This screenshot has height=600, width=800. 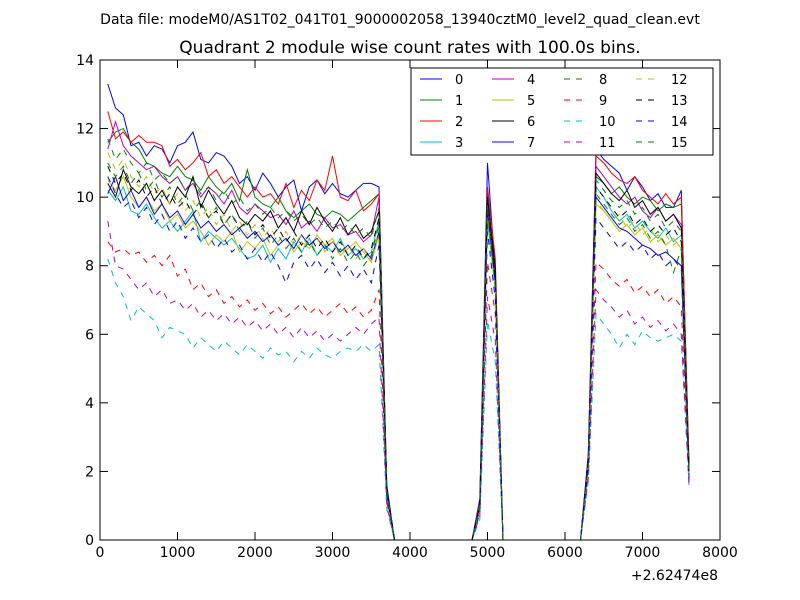 I want to click on legend-label-13: 13, so click(x=679, y=101).